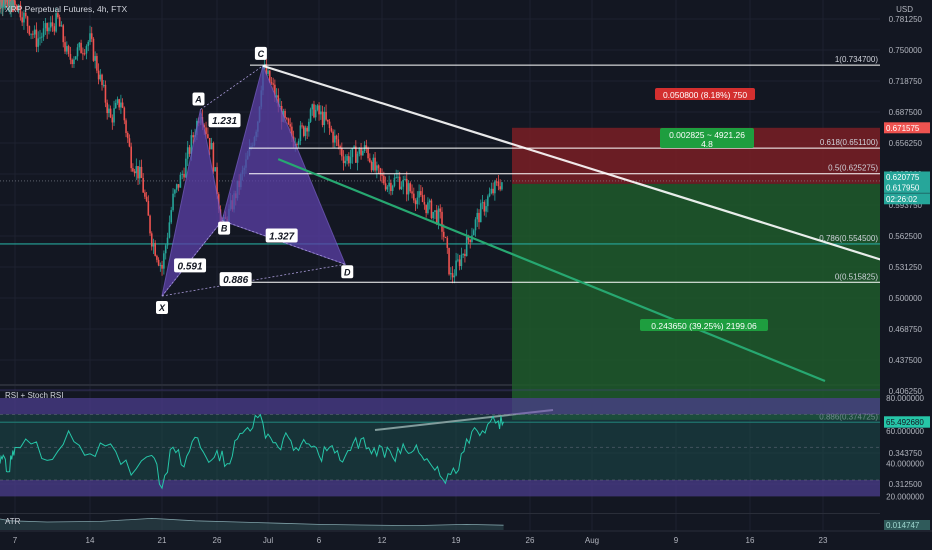  Describe the element at coordinates (906, 112) in the screenshot. I see `price-tick: 0.687500` at that location.